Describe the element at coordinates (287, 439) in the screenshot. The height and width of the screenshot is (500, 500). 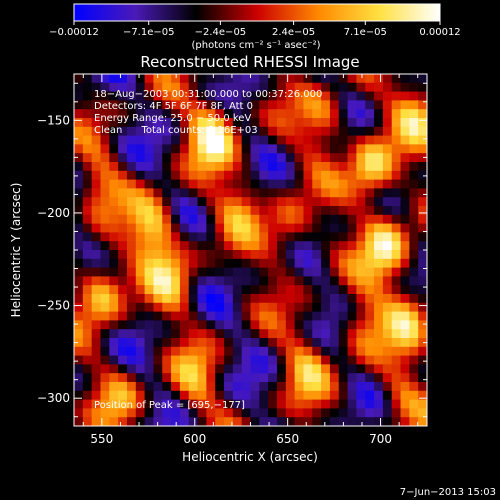
I see `x-tick-label: 650` at that location.